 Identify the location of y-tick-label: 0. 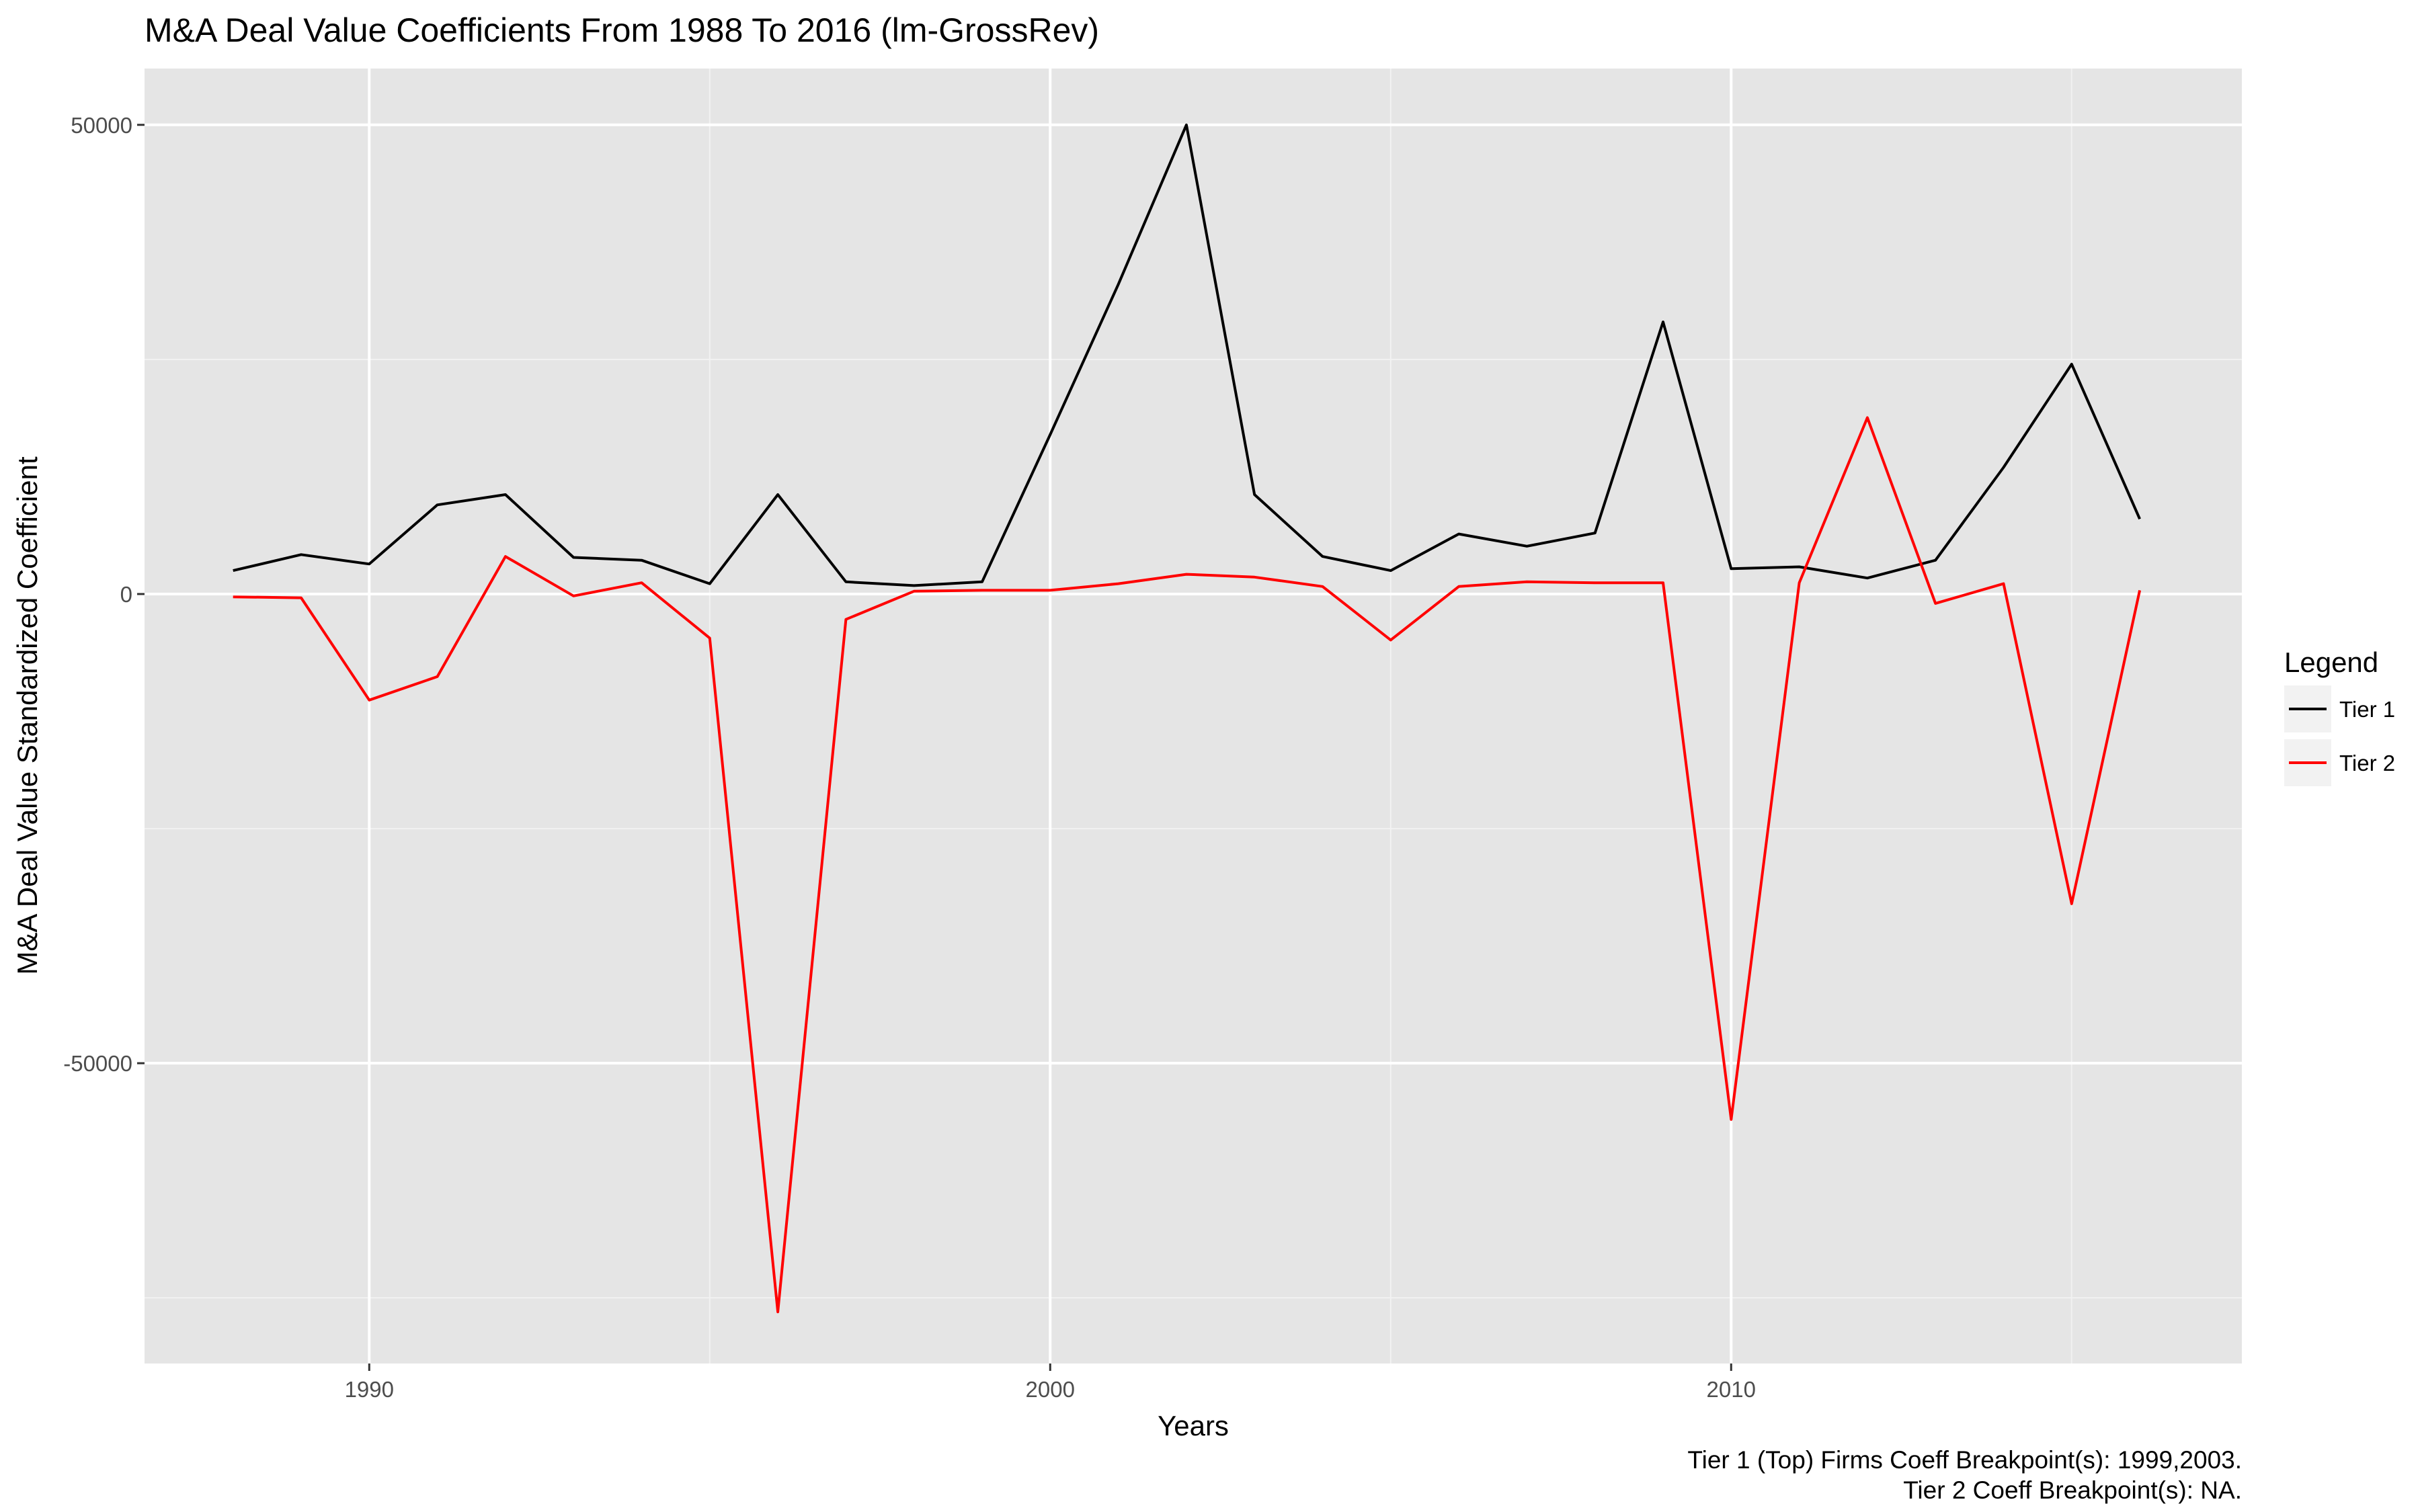
(126, 594).